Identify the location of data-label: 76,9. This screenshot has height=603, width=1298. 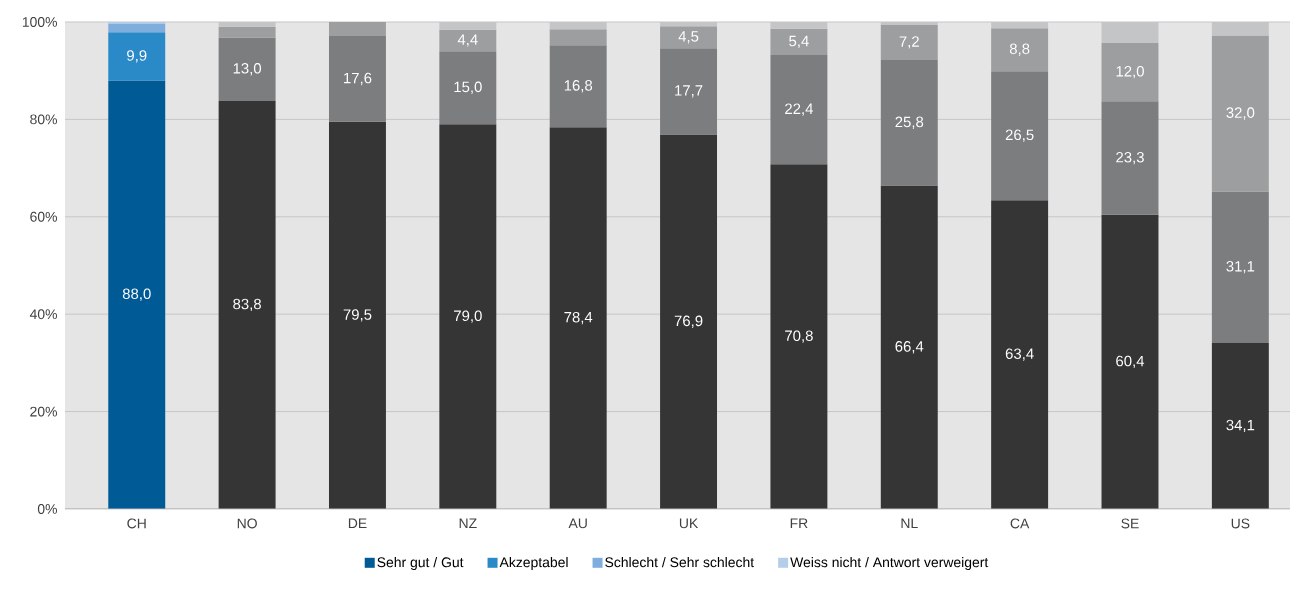
(688, 321).